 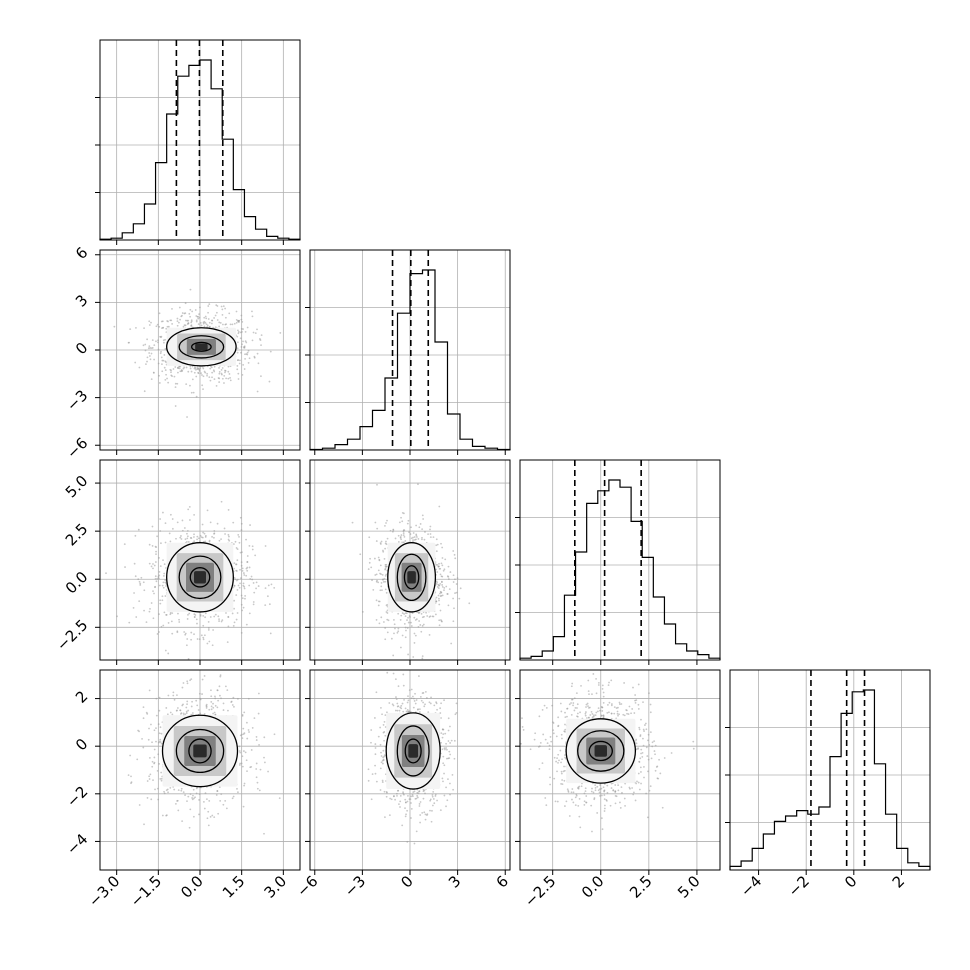 I want to click on scatter-panel-3-0: −3.0 −1.5 0.0 1.5 3.0−4−202, so click(x=182, y=790).